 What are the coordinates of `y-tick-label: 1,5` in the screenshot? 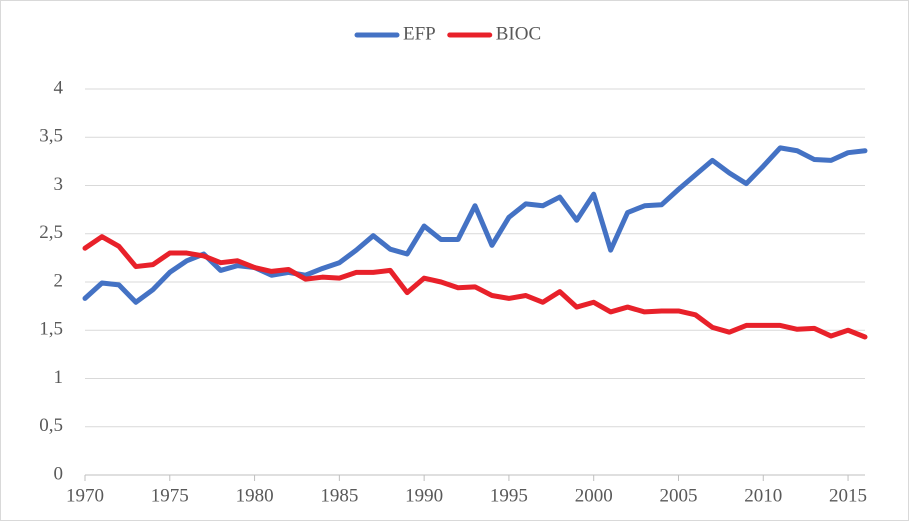 It's located at (51, 329).